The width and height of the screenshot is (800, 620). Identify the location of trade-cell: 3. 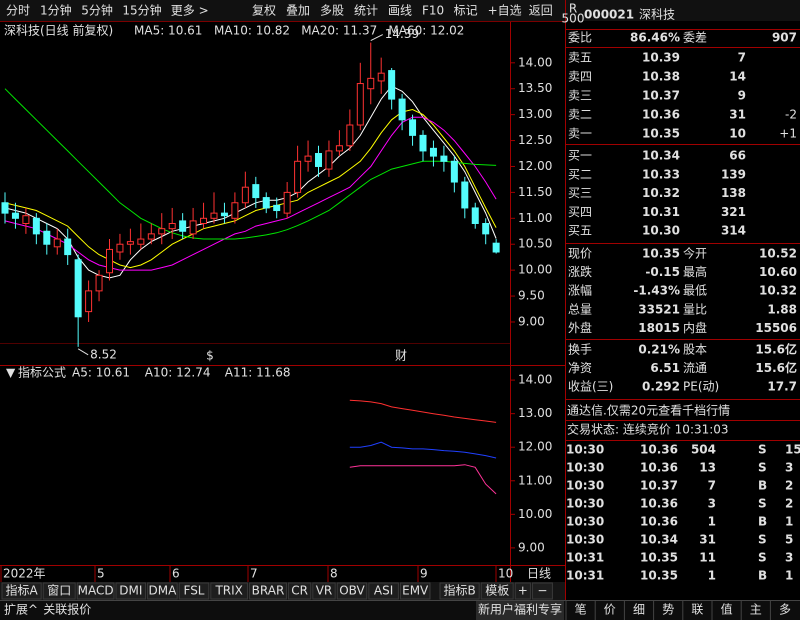
(712, 504).